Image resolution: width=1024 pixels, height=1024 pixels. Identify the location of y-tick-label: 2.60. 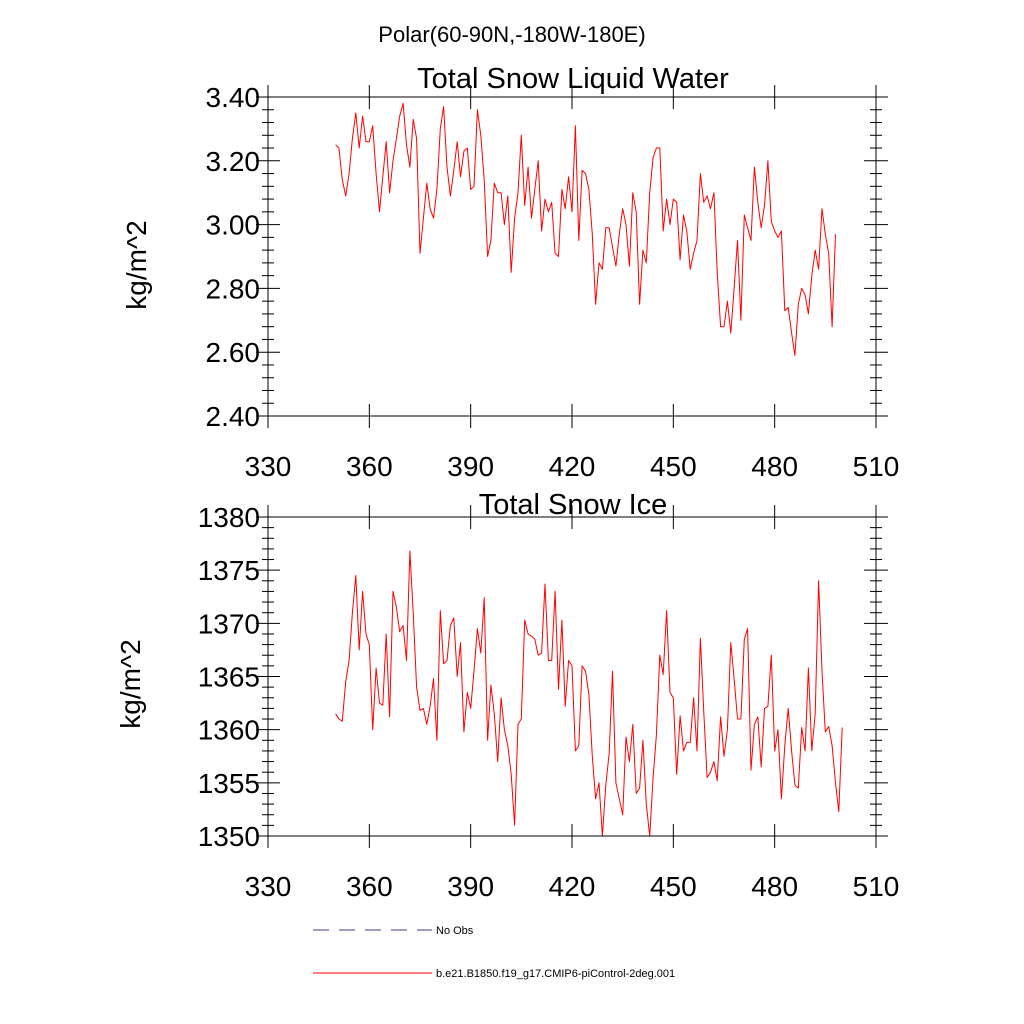
(233, 352).